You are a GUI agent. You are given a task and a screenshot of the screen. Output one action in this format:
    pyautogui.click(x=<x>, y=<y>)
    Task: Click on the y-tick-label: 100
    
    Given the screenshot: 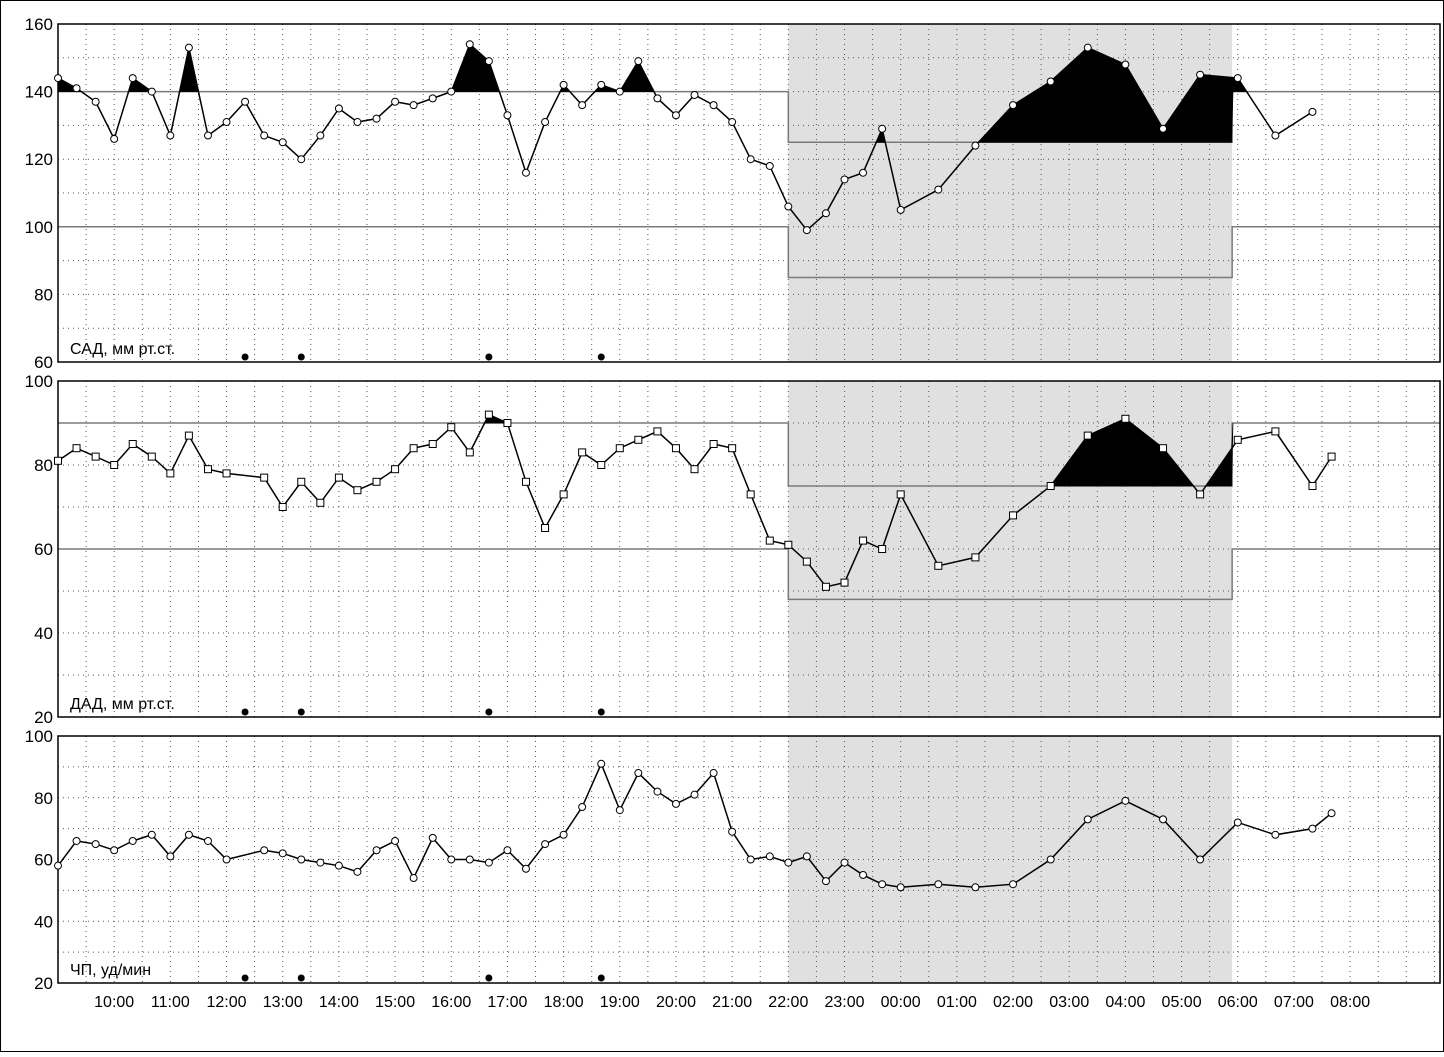 What is the action you would take?
    pyautogui.click(x=39, y=381)
    